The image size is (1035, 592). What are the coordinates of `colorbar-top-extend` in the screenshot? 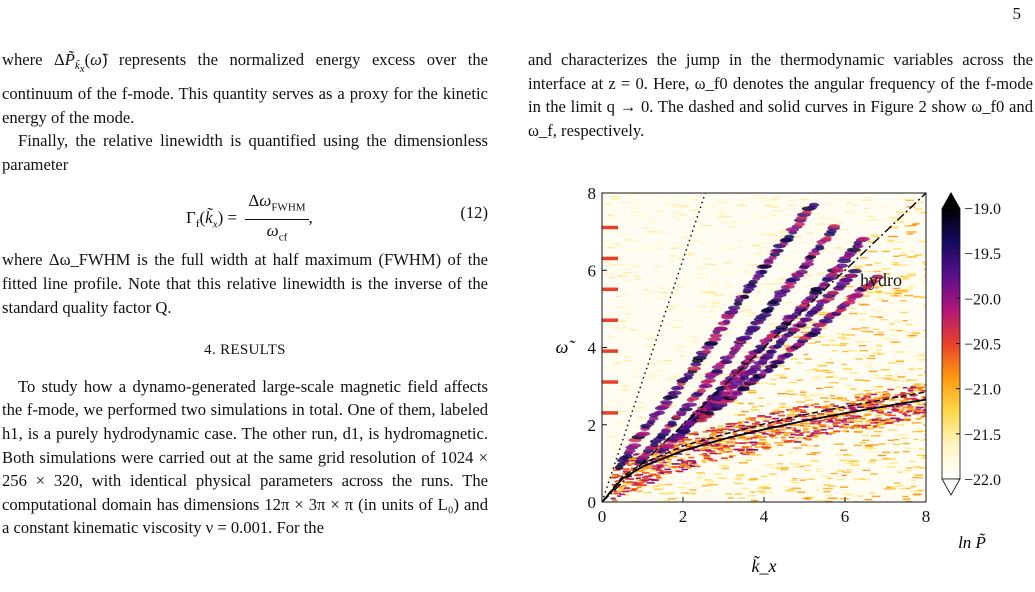 It's located at (951, 200).